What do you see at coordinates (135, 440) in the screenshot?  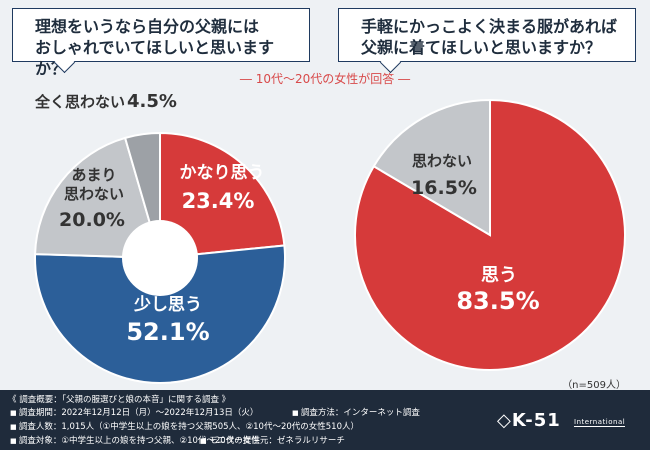 I see `footer-target: 調査対象：①中学生以上の娘を持つ父親、②10代～20代の女性` at bounding box center [135, 440].